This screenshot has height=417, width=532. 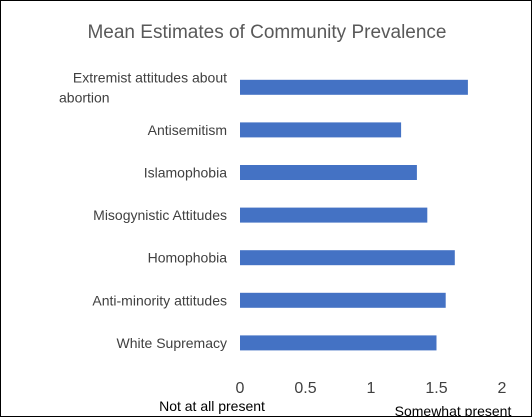 I want to click on category-label: Antisemitism, so click(x=187, y=130).